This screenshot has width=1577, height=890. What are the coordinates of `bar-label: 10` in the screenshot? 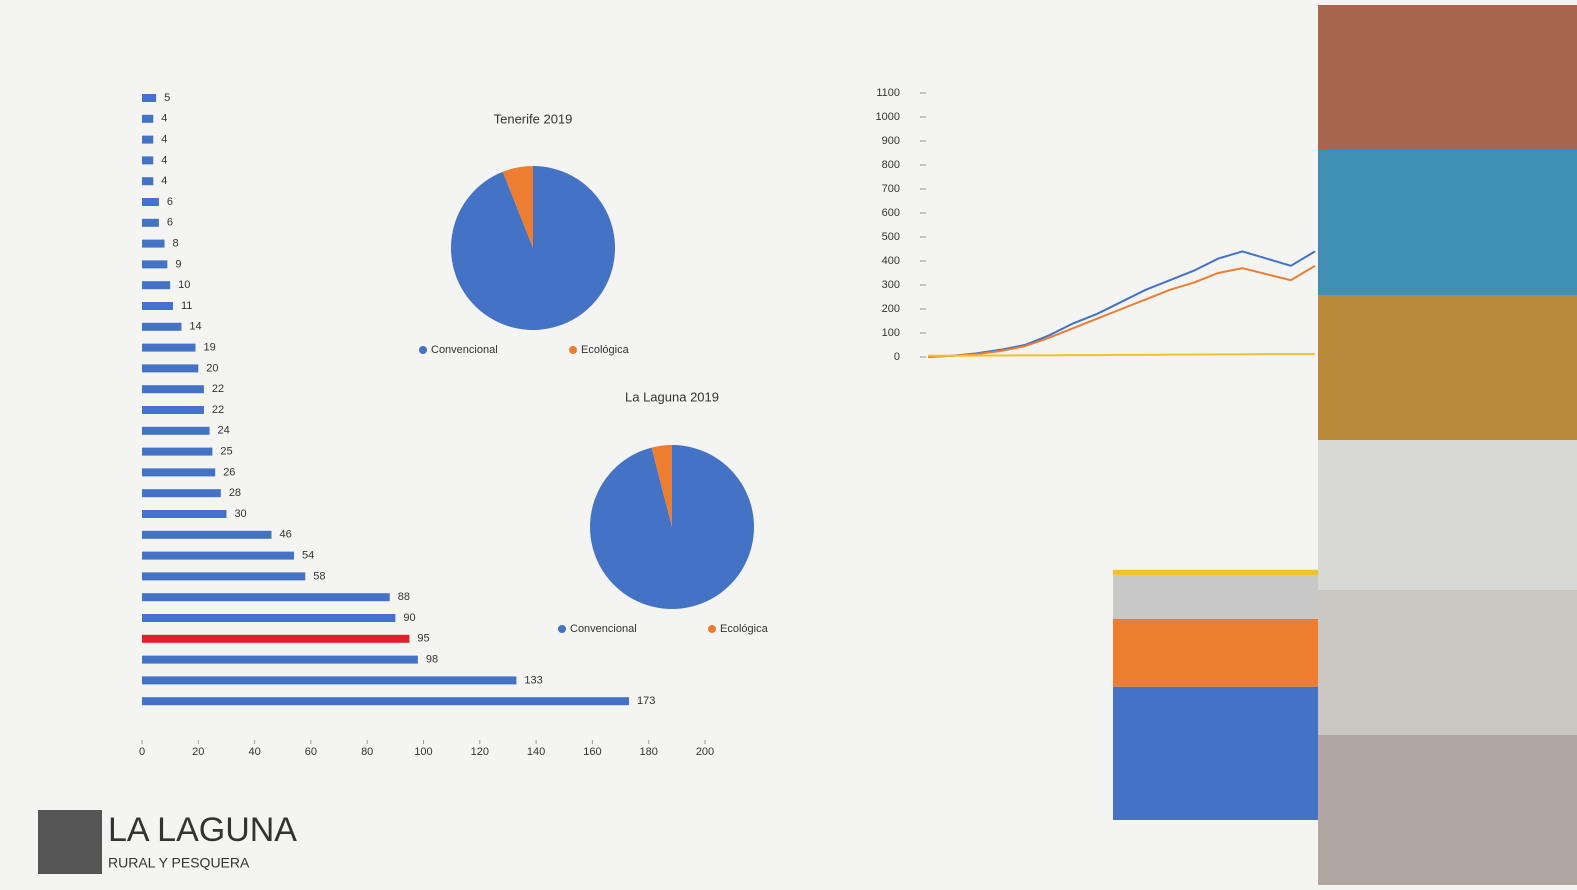 It's located at (184, 285).